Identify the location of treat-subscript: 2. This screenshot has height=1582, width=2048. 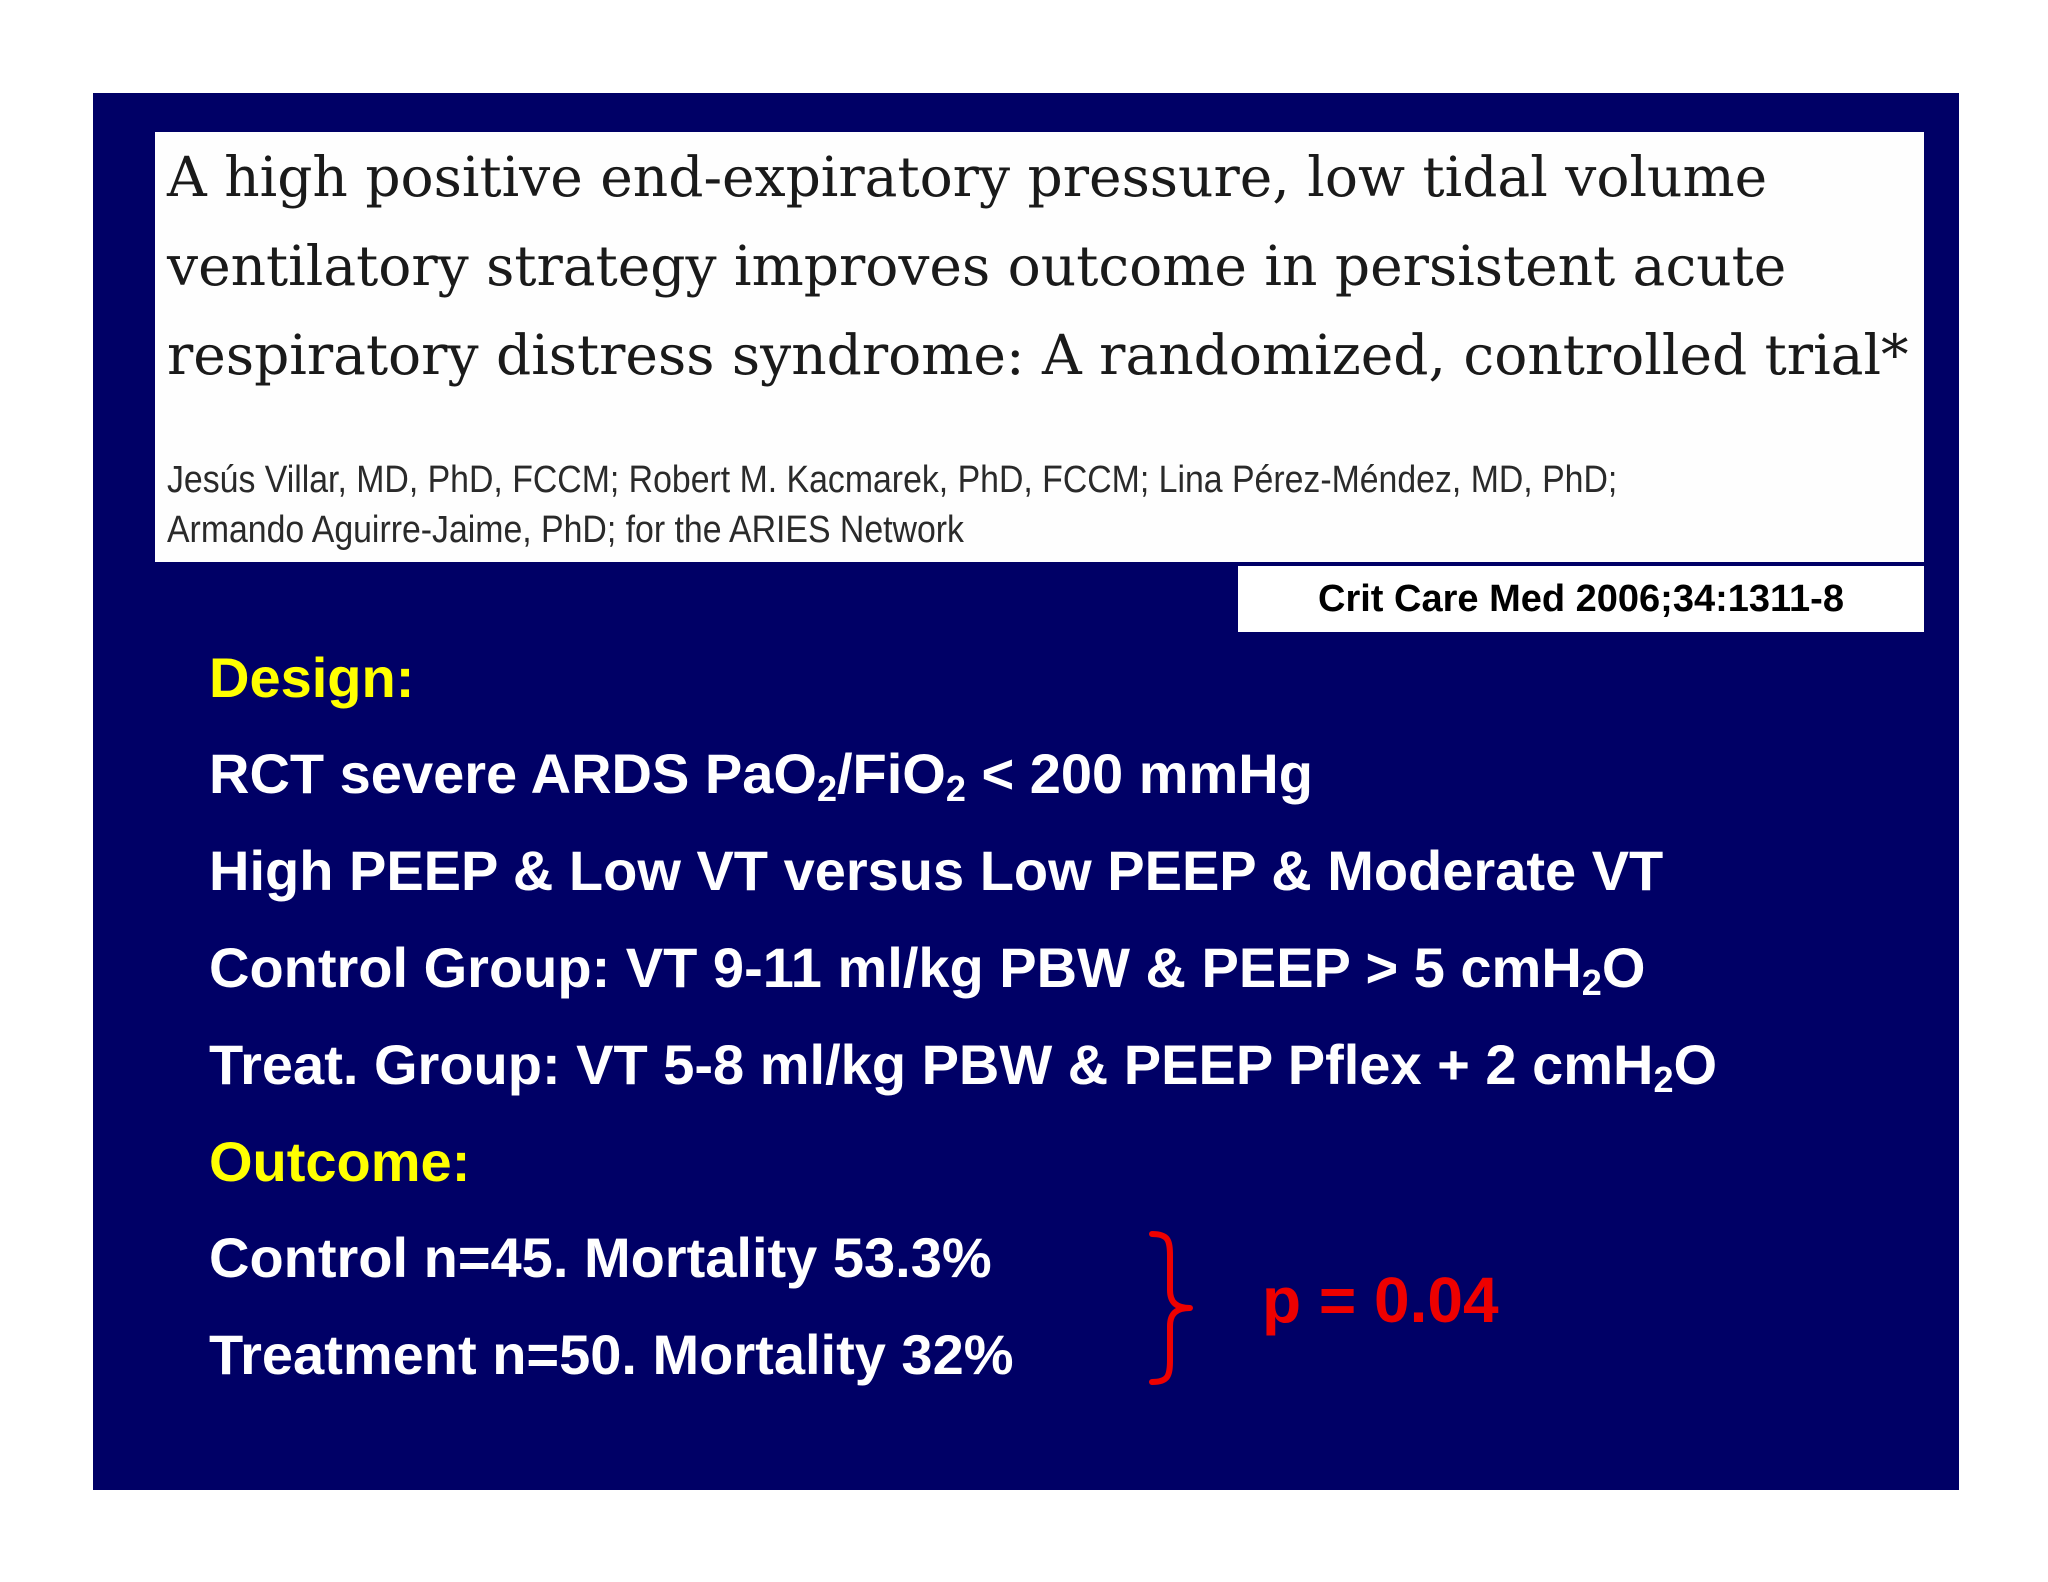
(1663, 1079).